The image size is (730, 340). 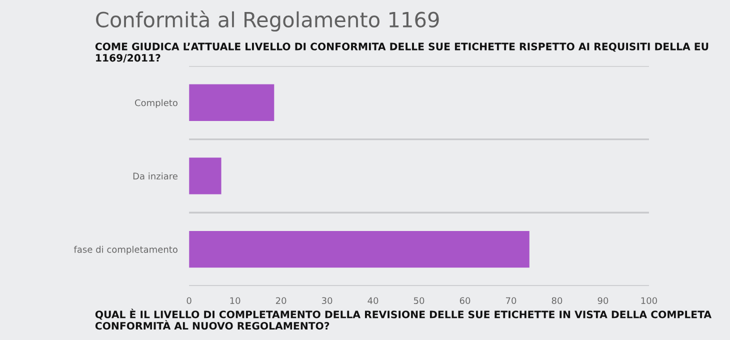 What do you see at coordinates (155, 176) in the screenshot?
I see `y-tick-label: Da inziare` at bounding box center [155, 176].